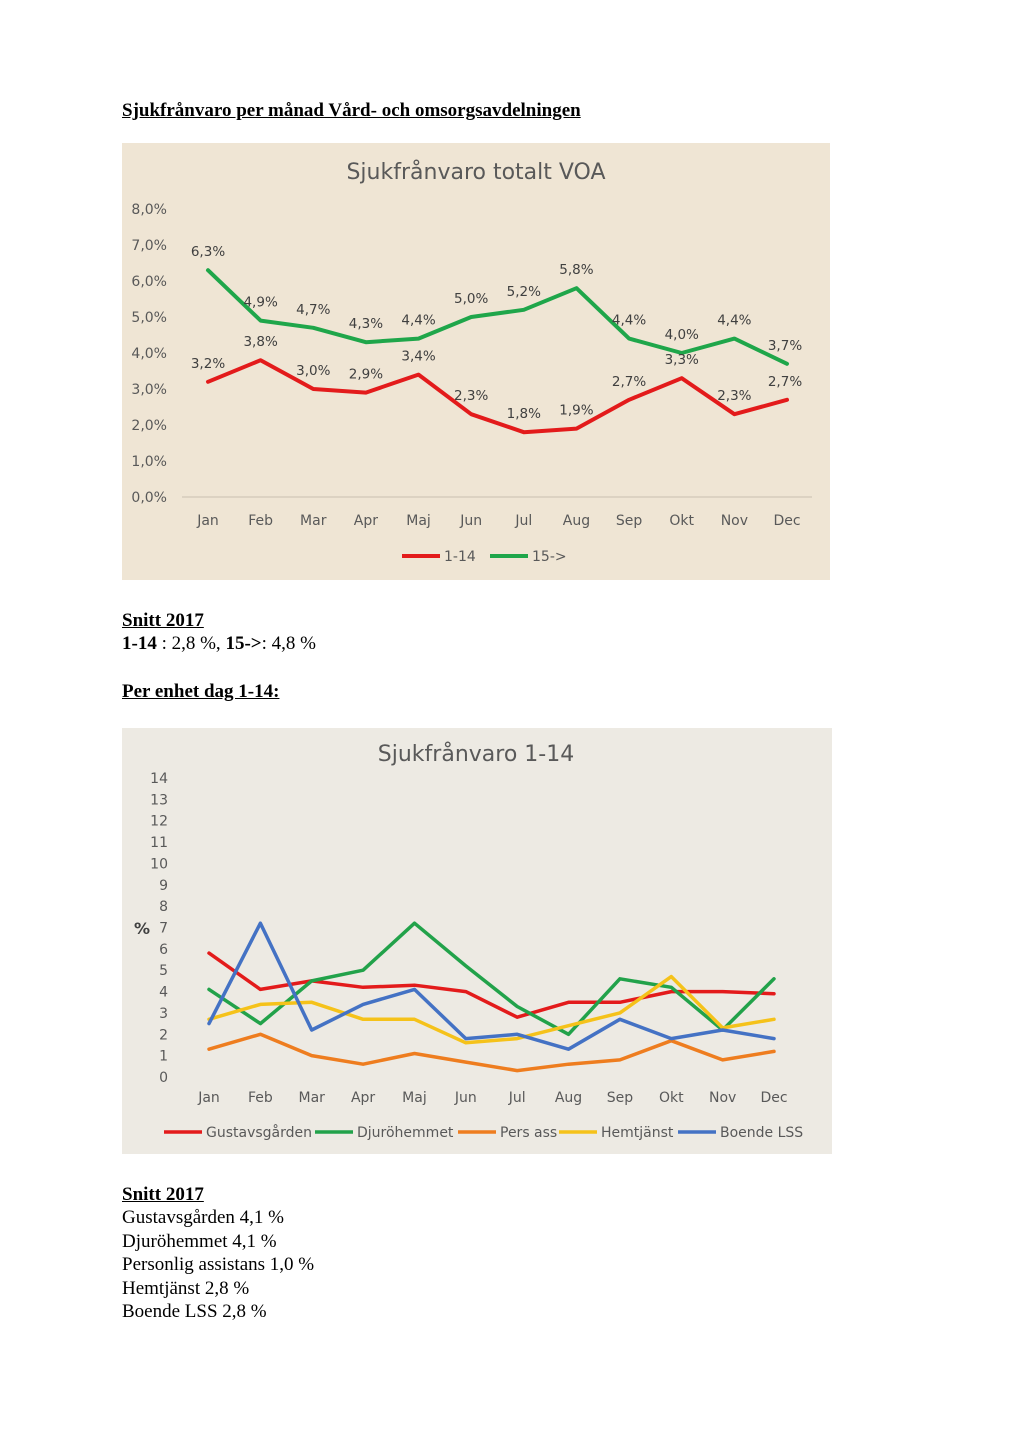 This screenshot has height=1448, width=1024. I want to click on y-tick-label: 4, so click(163, 993).